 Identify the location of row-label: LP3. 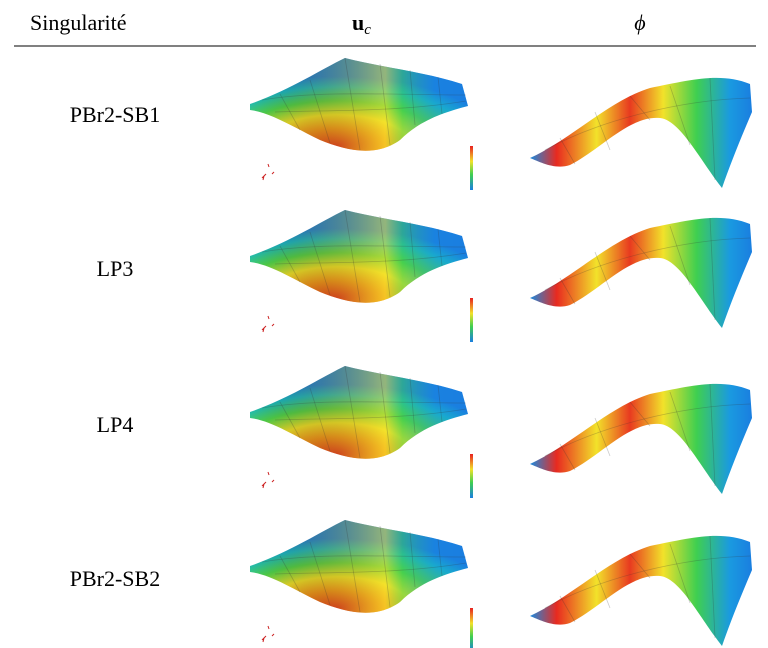
(115, 268).